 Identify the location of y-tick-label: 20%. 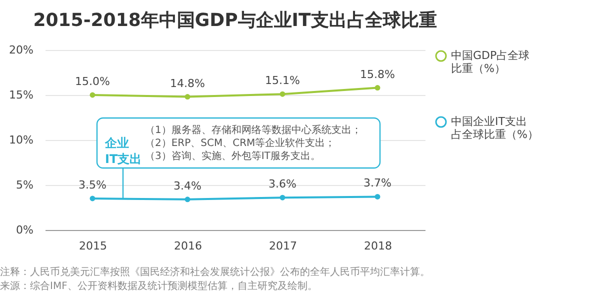
(21, 50).